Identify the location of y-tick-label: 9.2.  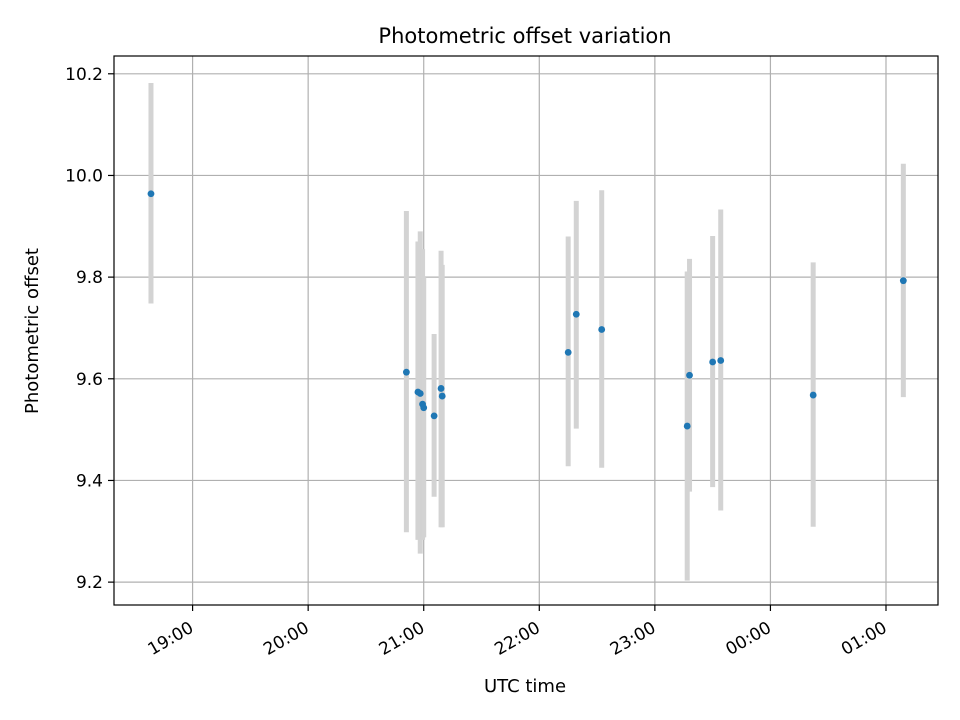
(89, 583).